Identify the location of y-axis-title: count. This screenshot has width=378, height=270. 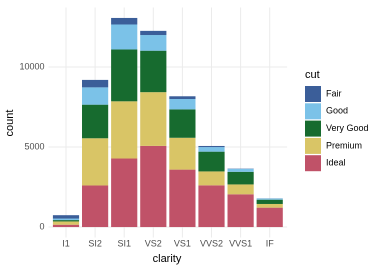
(10, 123).